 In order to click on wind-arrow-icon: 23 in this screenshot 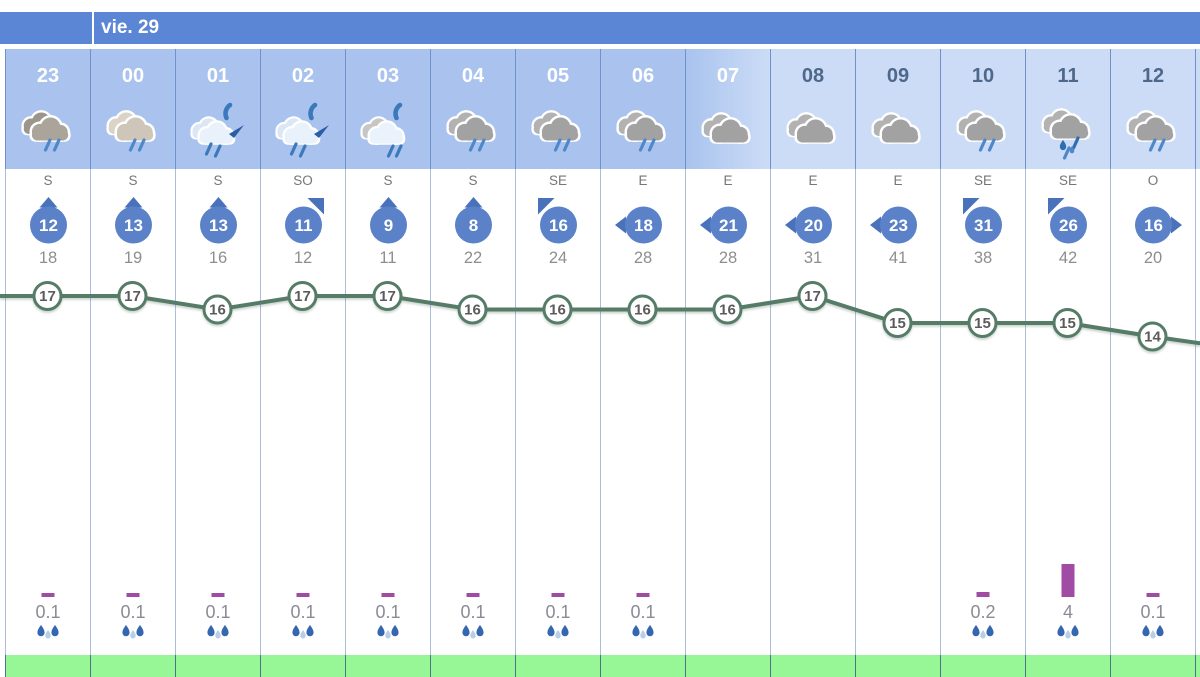, I will do `click(893, 225)`.